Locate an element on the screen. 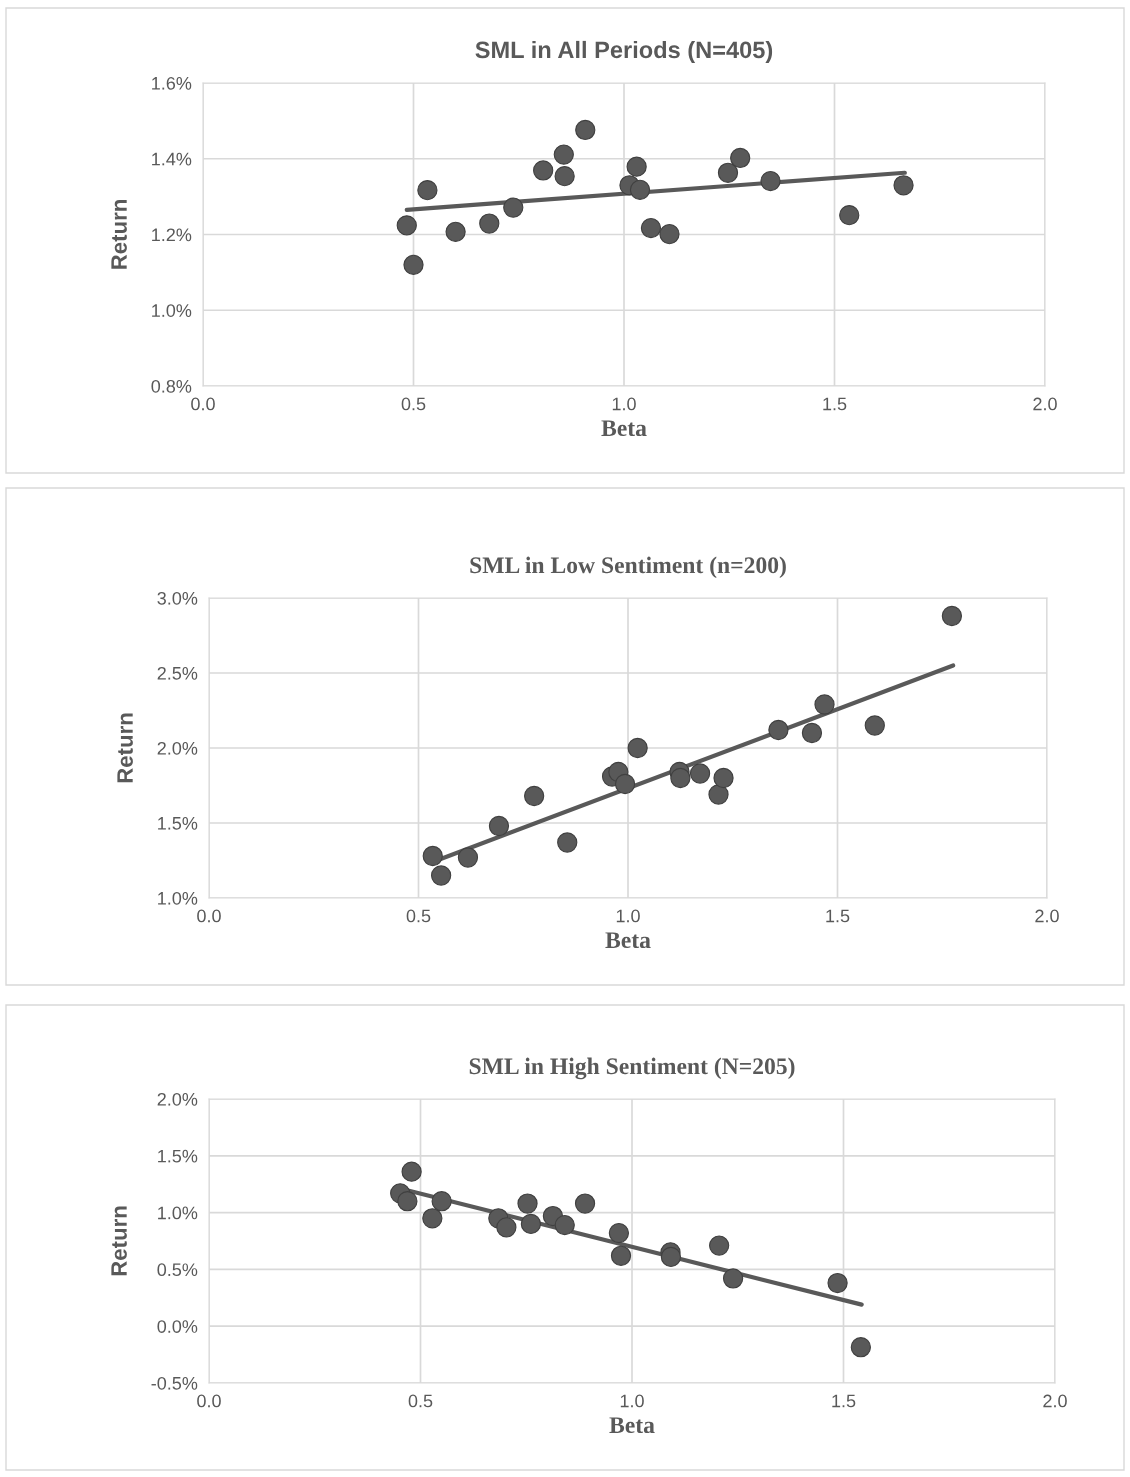 This screenshot has height=1477, width=1130. chart-title: SML in High Sentiment (N=205) is located at coordinates (632, 1068).